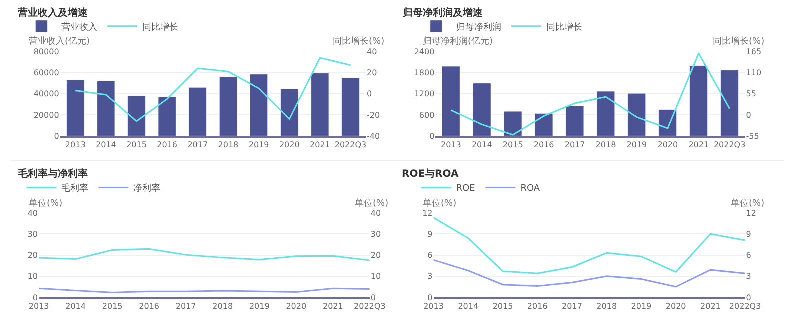  Describe the element at coordinates (53, 13) in the screenshot. I see `chart-title: 营业收入及增速` at that location.